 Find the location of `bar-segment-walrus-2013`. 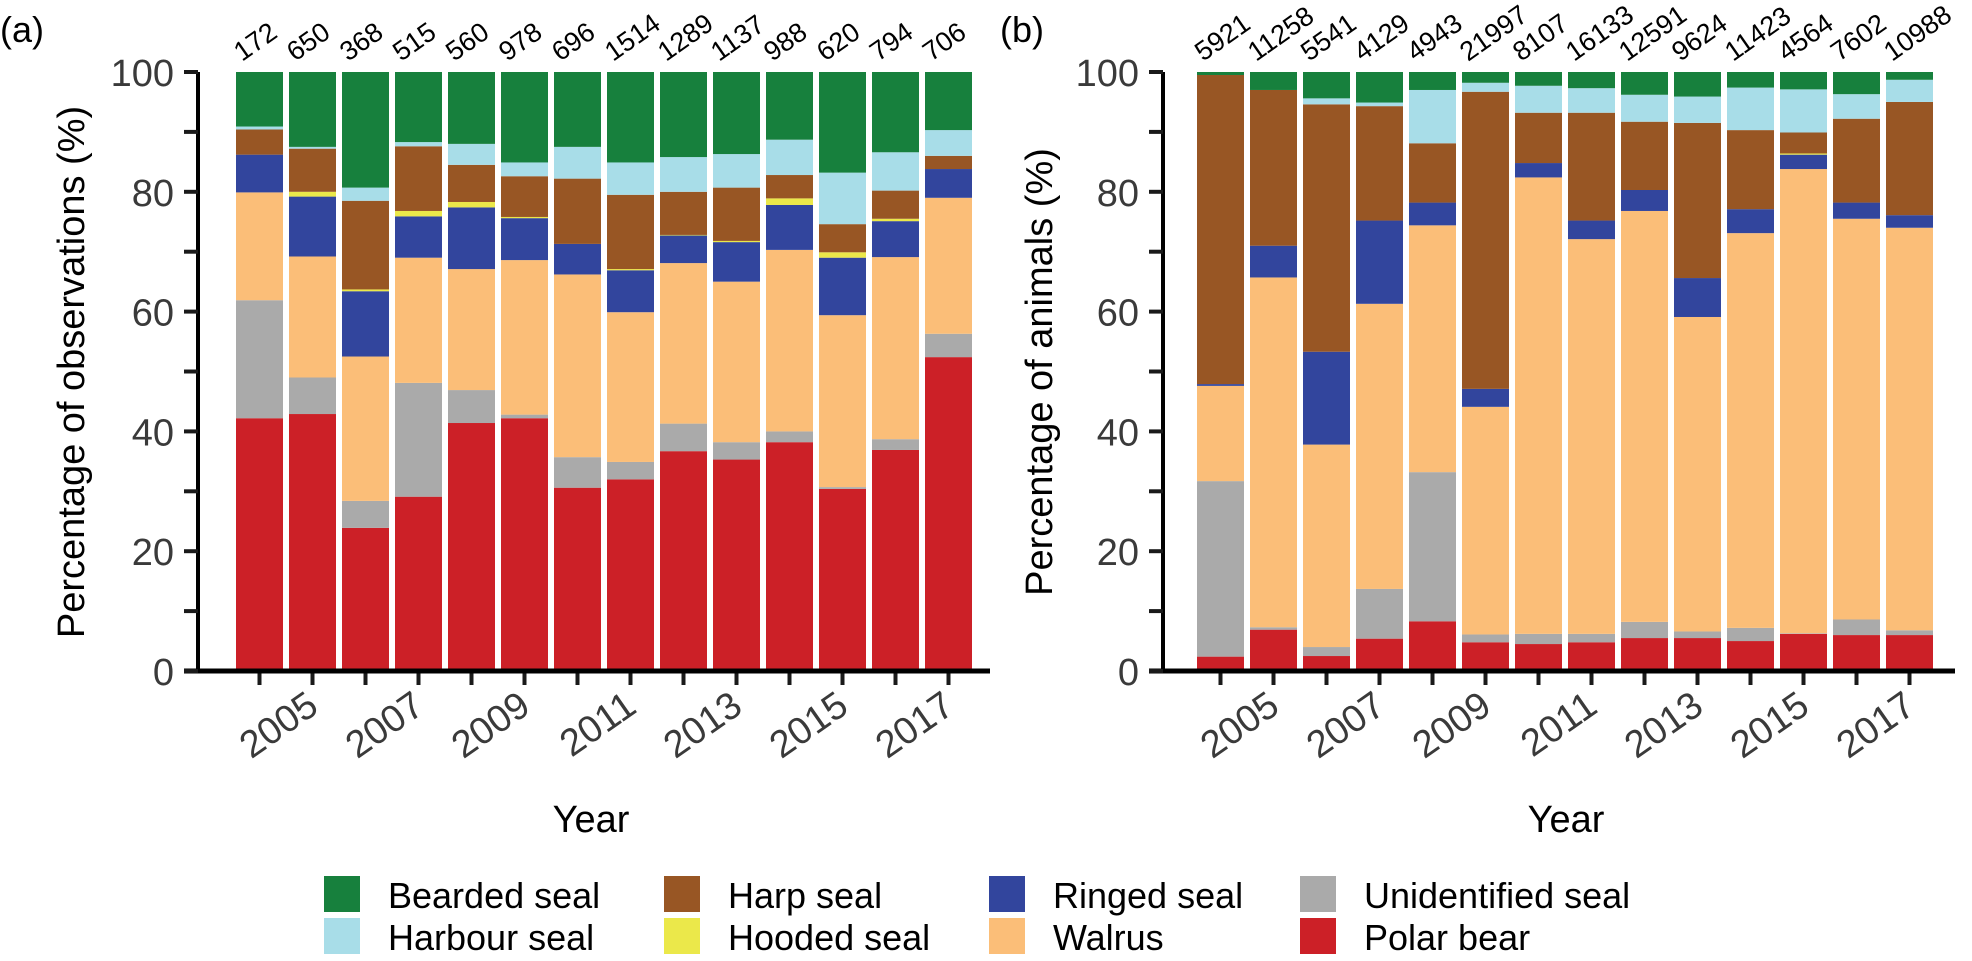

bar-segment-walrus-2013 is located at coordinates (736, 362).